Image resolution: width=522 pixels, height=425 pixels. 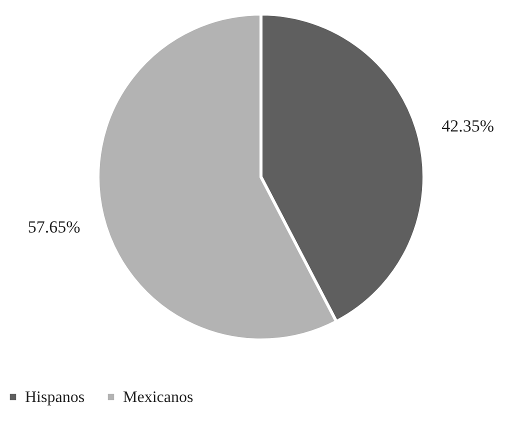 I want to click on legend-label: Mexicanos, so click(x=158, y=397).